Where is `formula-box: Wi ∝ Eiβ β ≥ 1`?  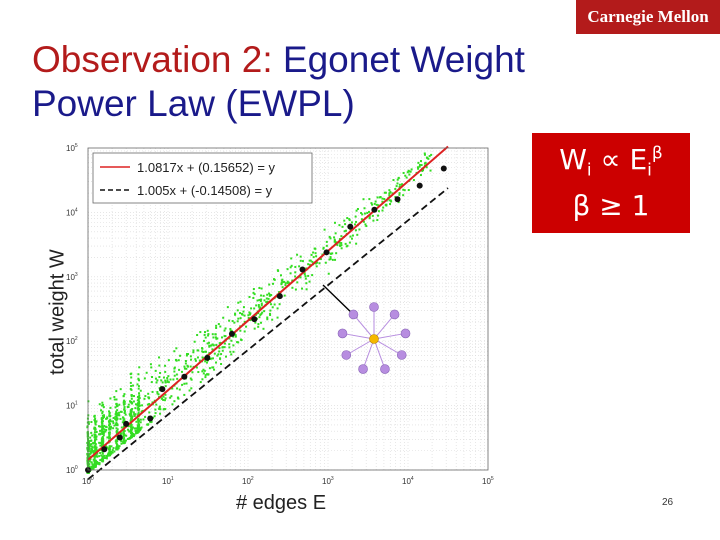
formula-box: Wi ∝ Eiβ β ≥ 1 is located at coordinates (611, 183).